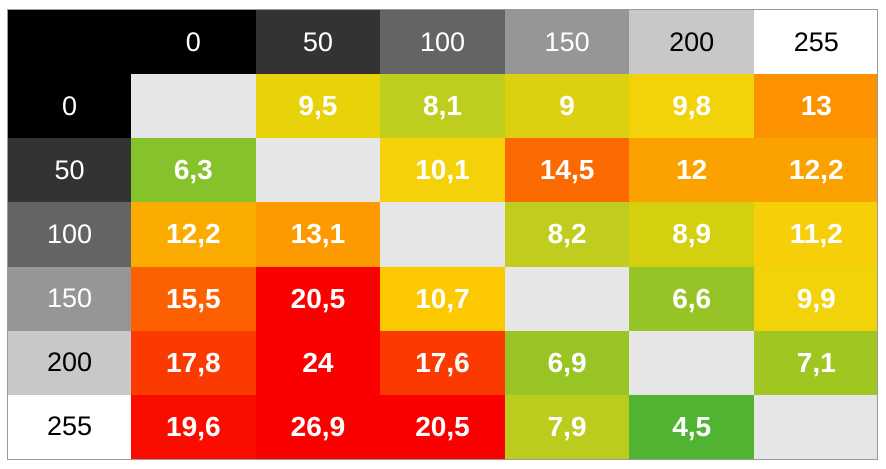 The image size is (886, 469). I want to click on heatmap-cell-r5-c5, so click(815, 426).